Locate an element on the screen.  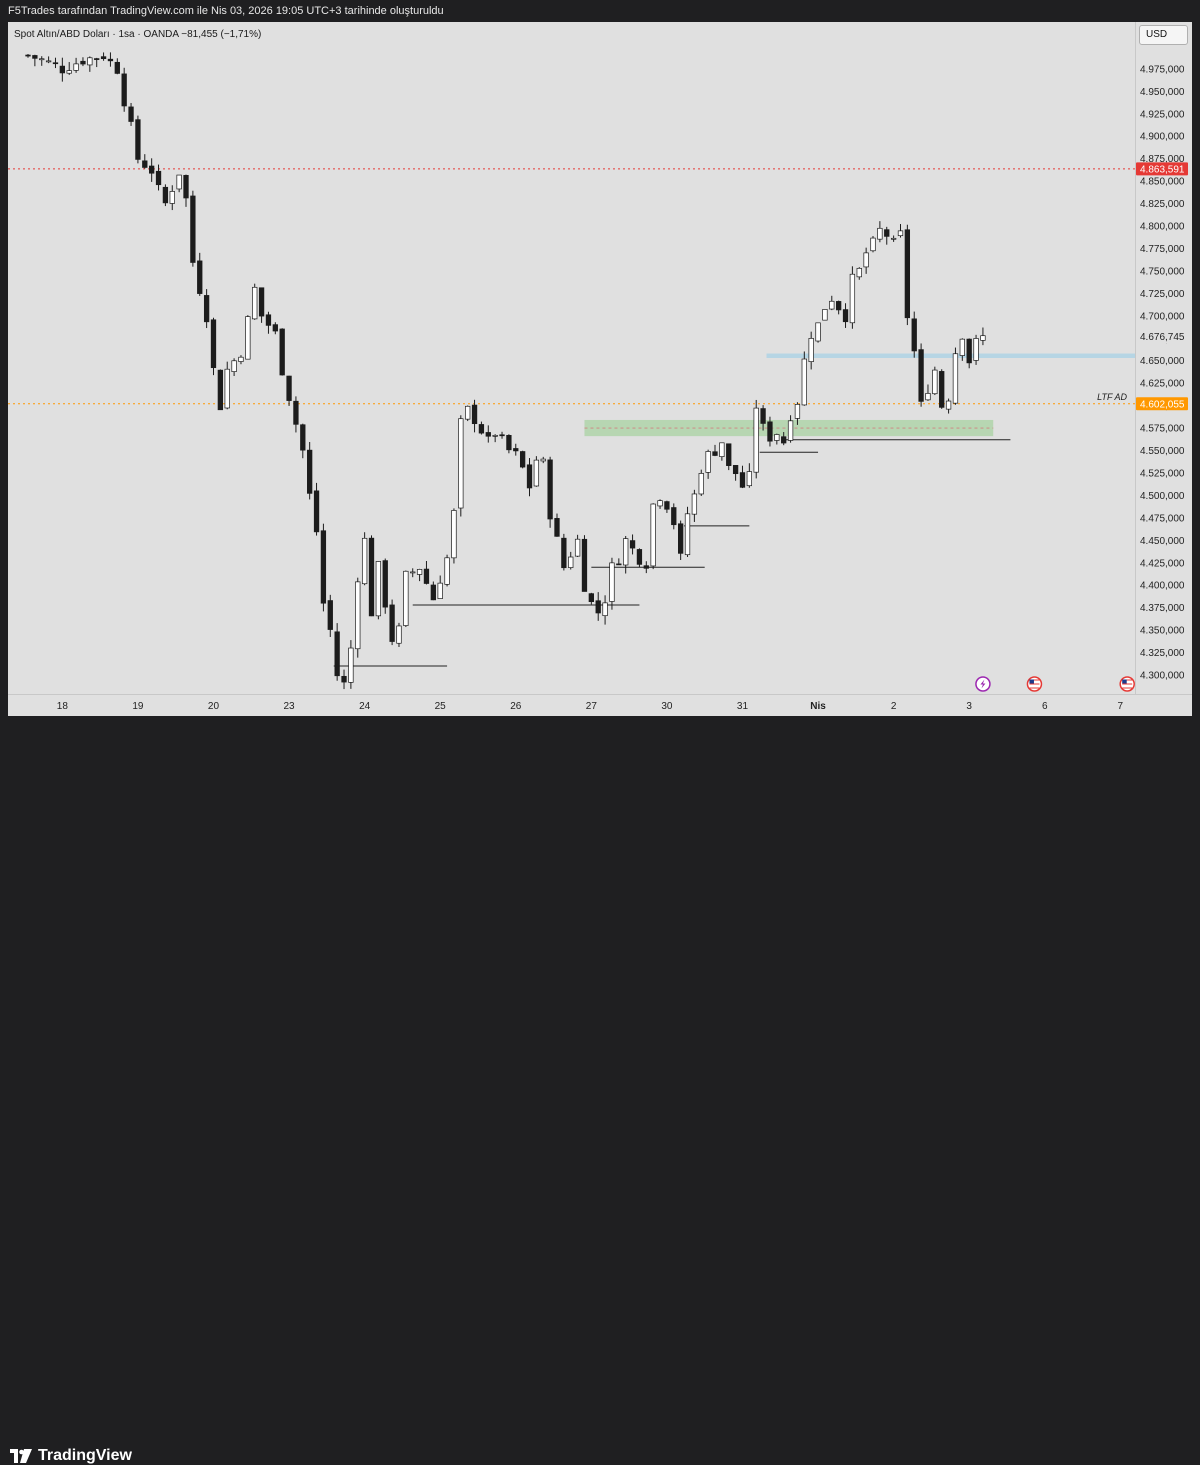
currency-button: USD is located at coordinates (1163, 35).